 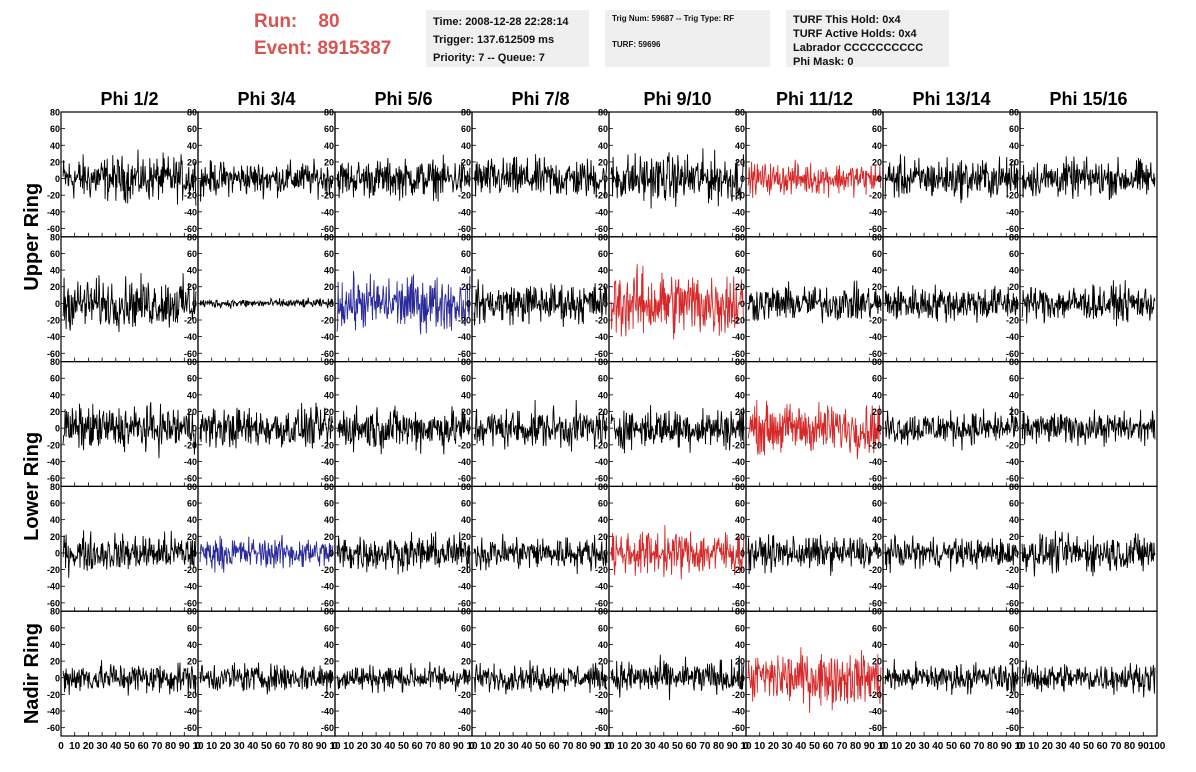 What do you see at coordinates (267, 746) in the screenshot?
I see `x-tick-label: 50` at bounding box center [267, 746].